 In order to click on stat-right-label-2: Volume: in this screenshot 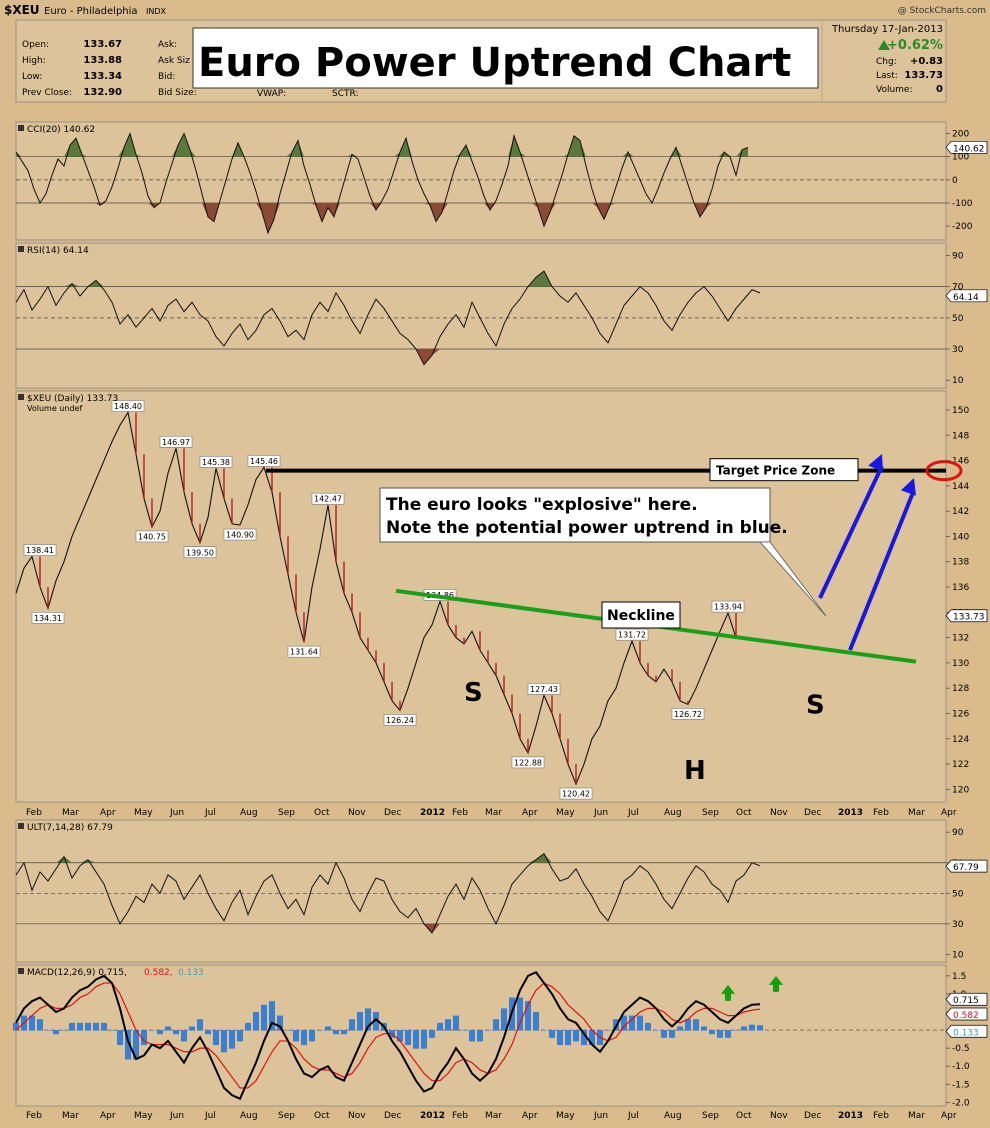, I will do `click(894, 90)`.